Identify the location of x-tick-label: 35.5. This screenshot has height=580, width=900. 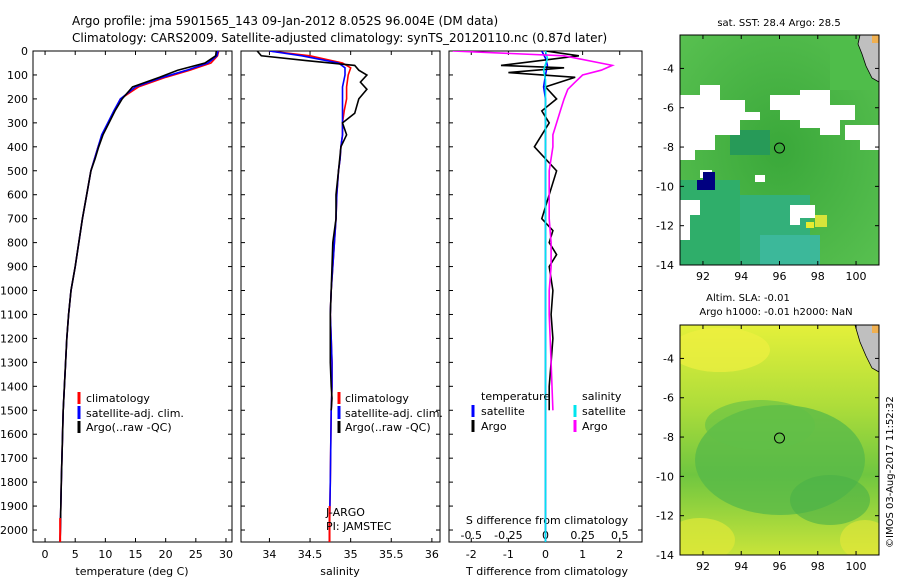
(391, 554).